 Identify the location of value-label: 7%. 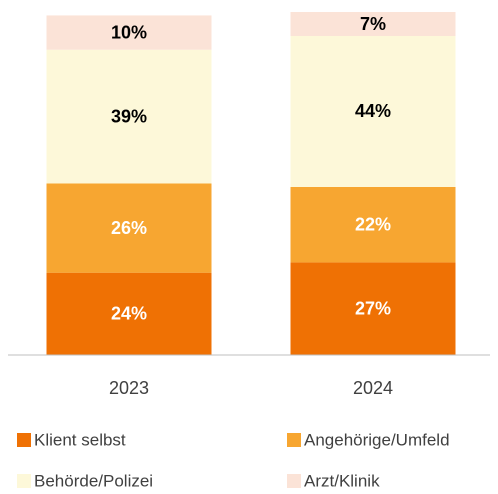
(373, 24).